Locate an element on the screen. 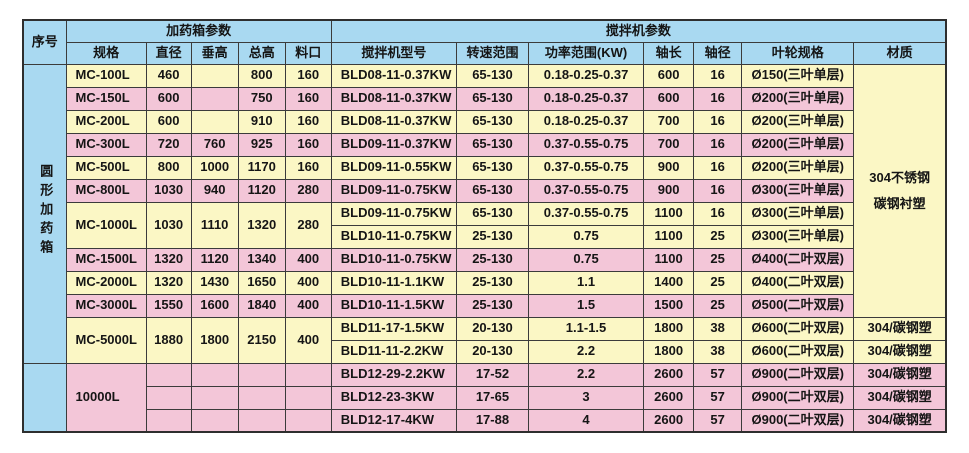 This screenshot has width=969, height=453. cell-model: BLD09-11-0.55KW is located at coordinates (393, 167).